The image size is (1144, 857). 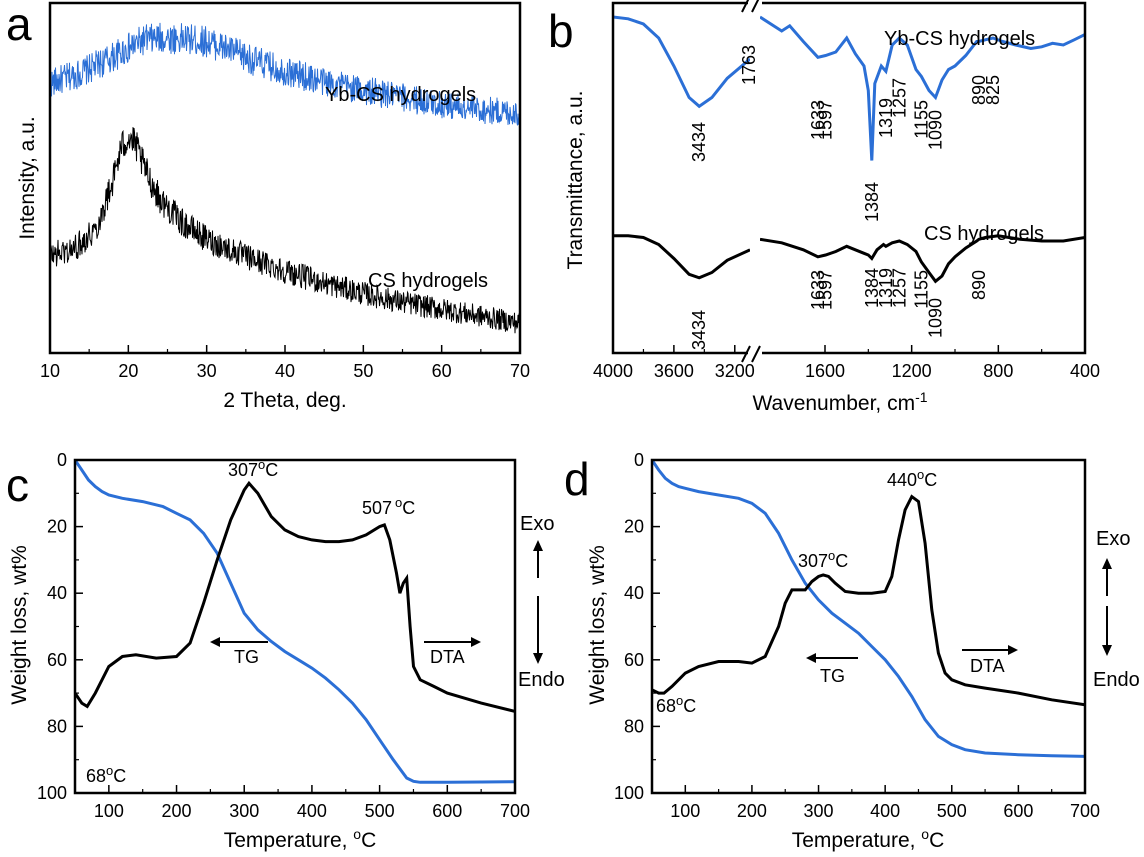 I want to click on tg-arrow, so click(x=239, y=642).